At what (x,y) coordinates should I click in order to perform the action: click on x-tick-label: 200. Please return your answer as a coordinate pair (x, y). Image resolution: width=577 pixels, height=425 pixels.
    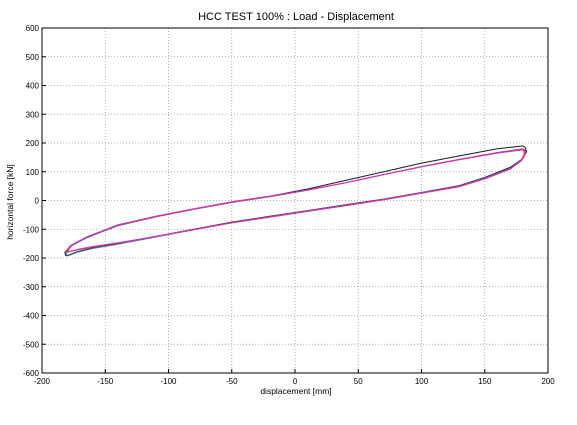
    Looking at the image, I should click on (548, 381).